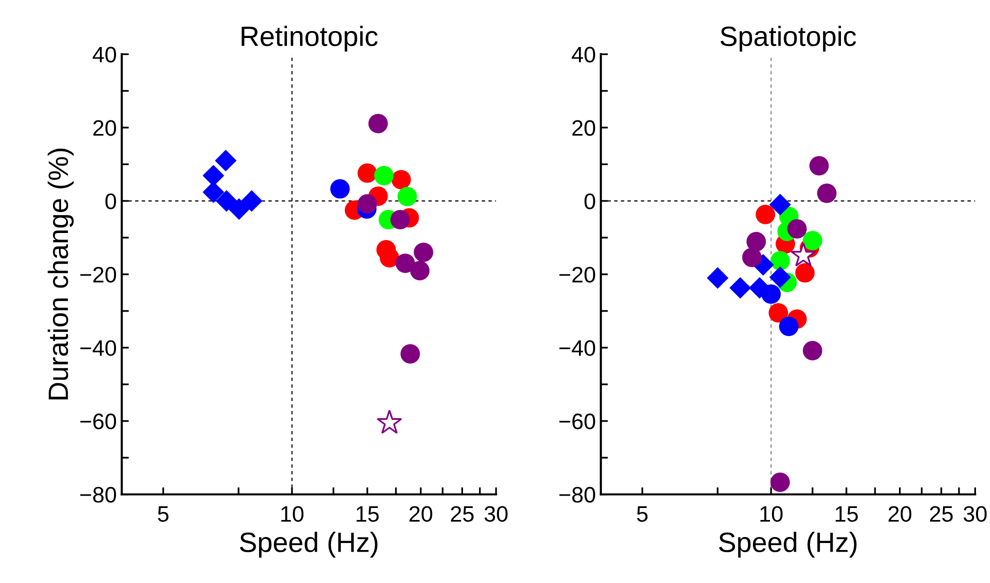 The height and width of the screenshot is (583, 990). What do you see at coordinates (310, 39) in the screenshot?
I see `chart-title: Retinotopic` at bounding box center [310, 39].